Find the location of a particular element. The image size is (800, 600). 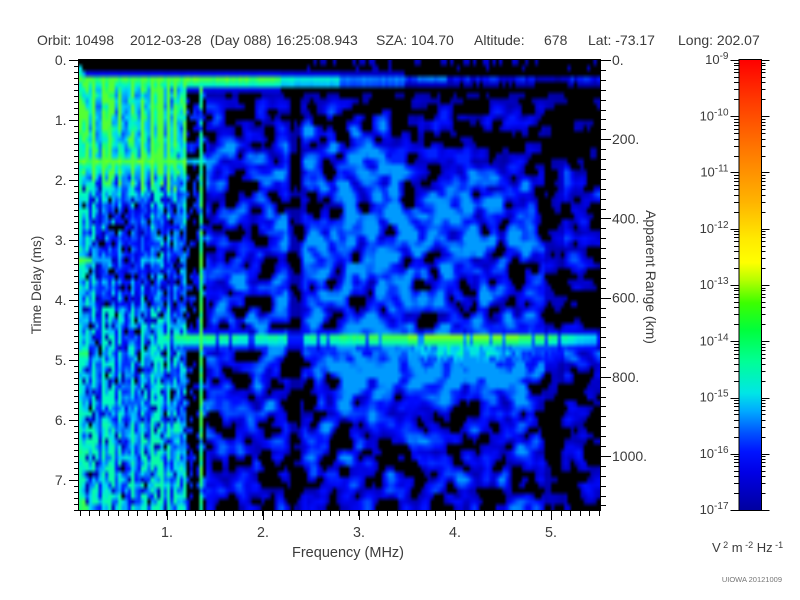

svg-text: 10-16 is located at coordinates (714, 453).